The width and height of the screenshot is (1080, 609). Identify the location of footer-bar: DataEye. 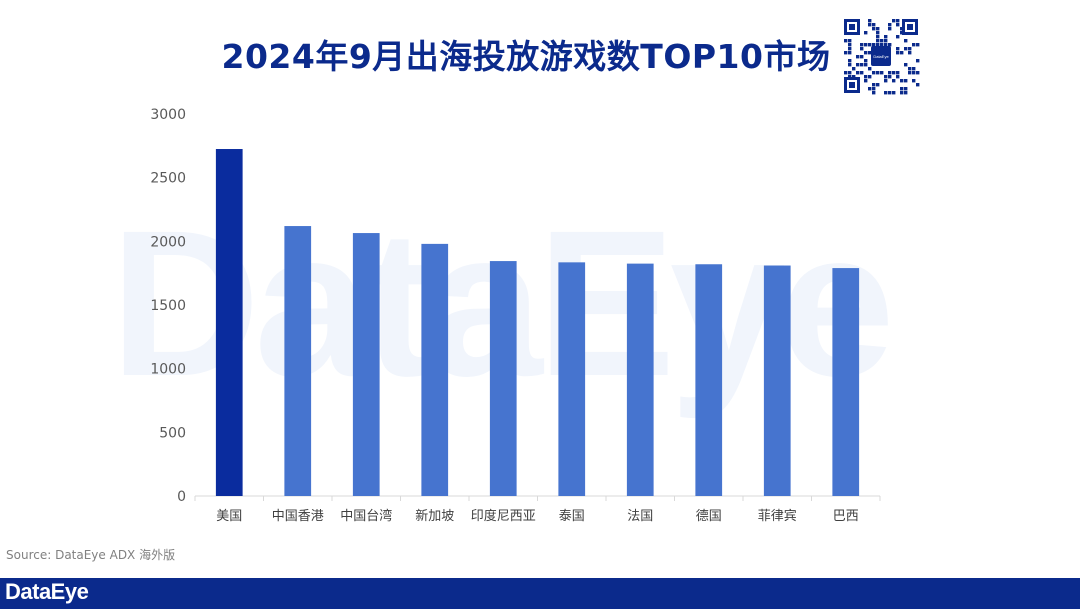
(540, 593).